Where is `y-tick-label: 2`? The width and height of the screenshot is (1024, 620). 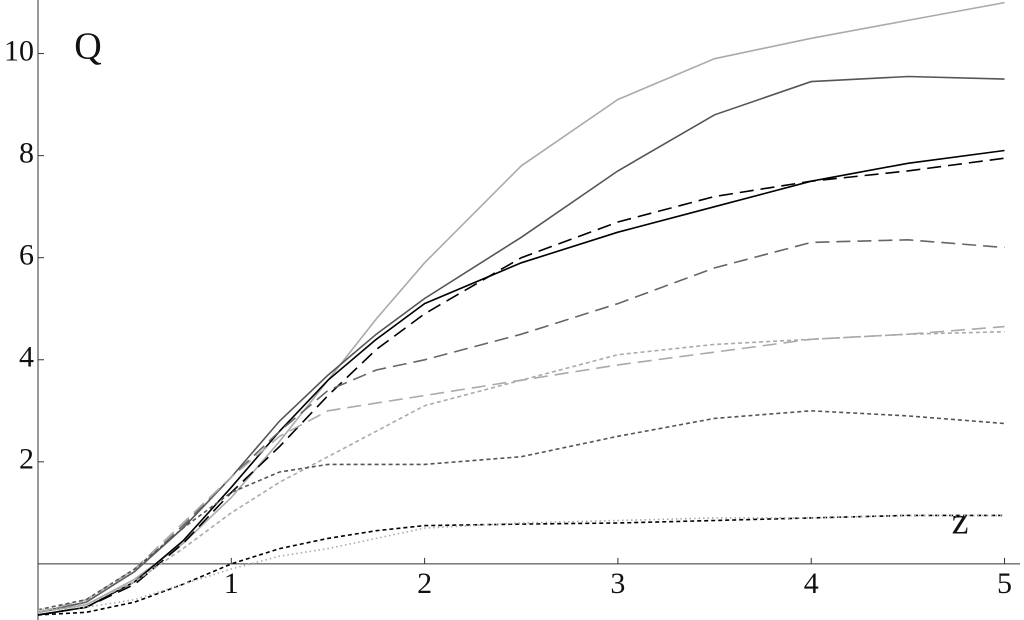
y-tick-label: 2 is located at coordinates (26, 459).